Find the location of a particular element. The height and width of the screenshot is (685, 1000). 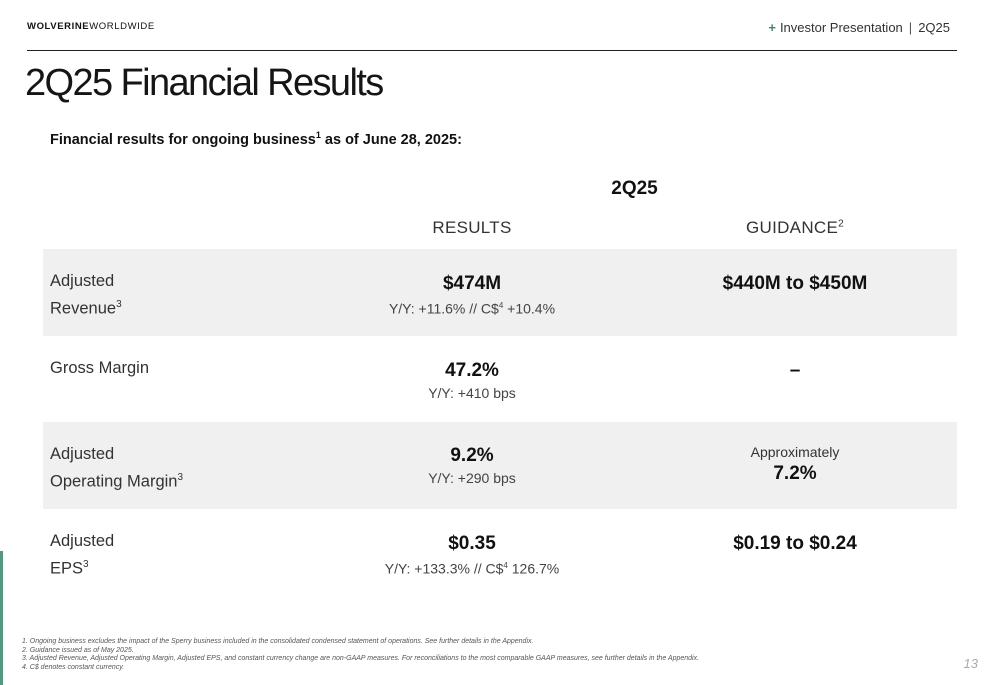

guidance-cell: – is located at coordinates (795, 371).